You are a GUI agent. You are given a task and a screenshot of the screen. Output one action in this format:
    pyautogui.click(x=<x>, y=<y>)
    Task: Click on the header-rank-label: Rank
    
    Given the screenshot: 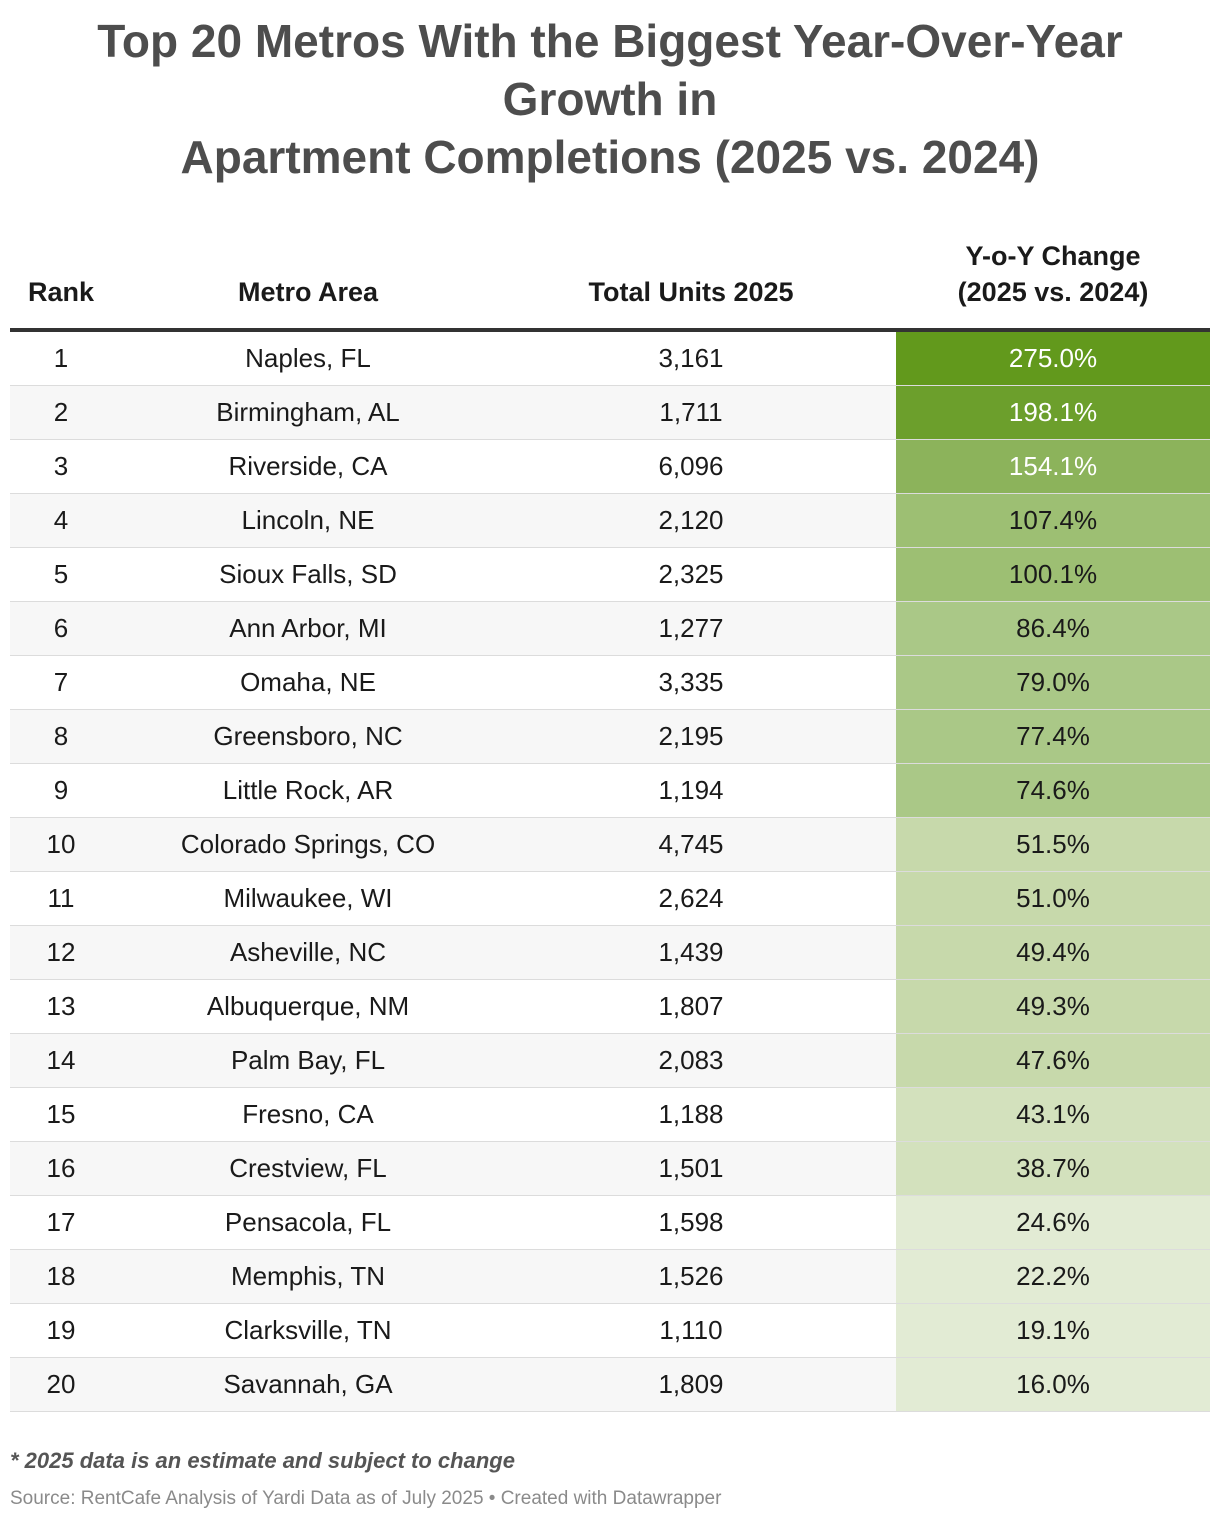 What is the action you would take?
    pyautogui.click(x=61, y=292)
    